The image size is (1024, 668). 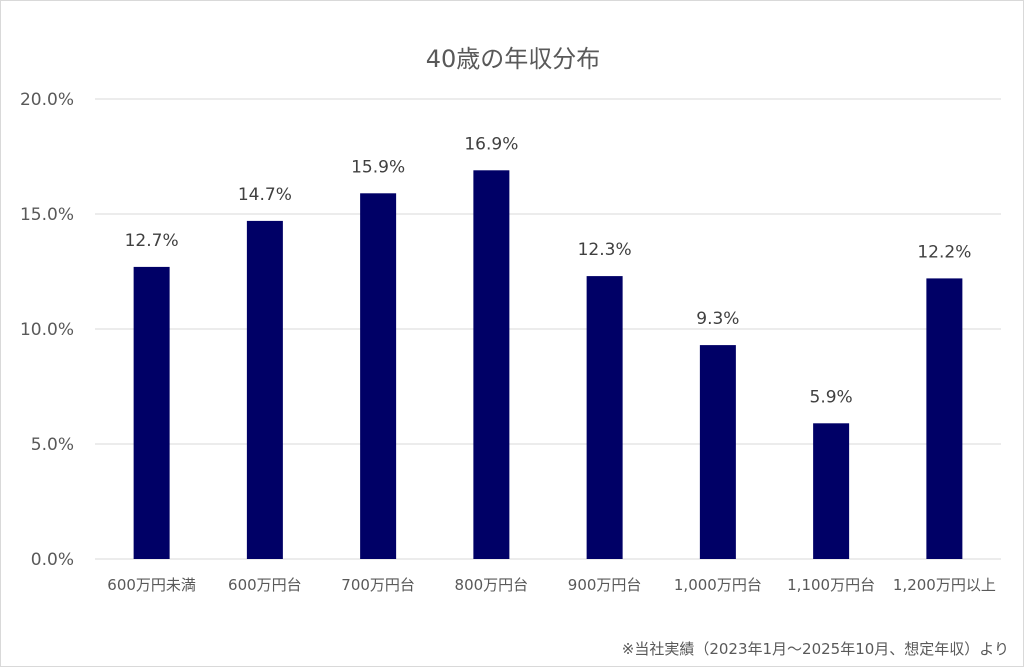 I want to click on x-tick-label: 1,000万円台, so click(x=718, y=585).